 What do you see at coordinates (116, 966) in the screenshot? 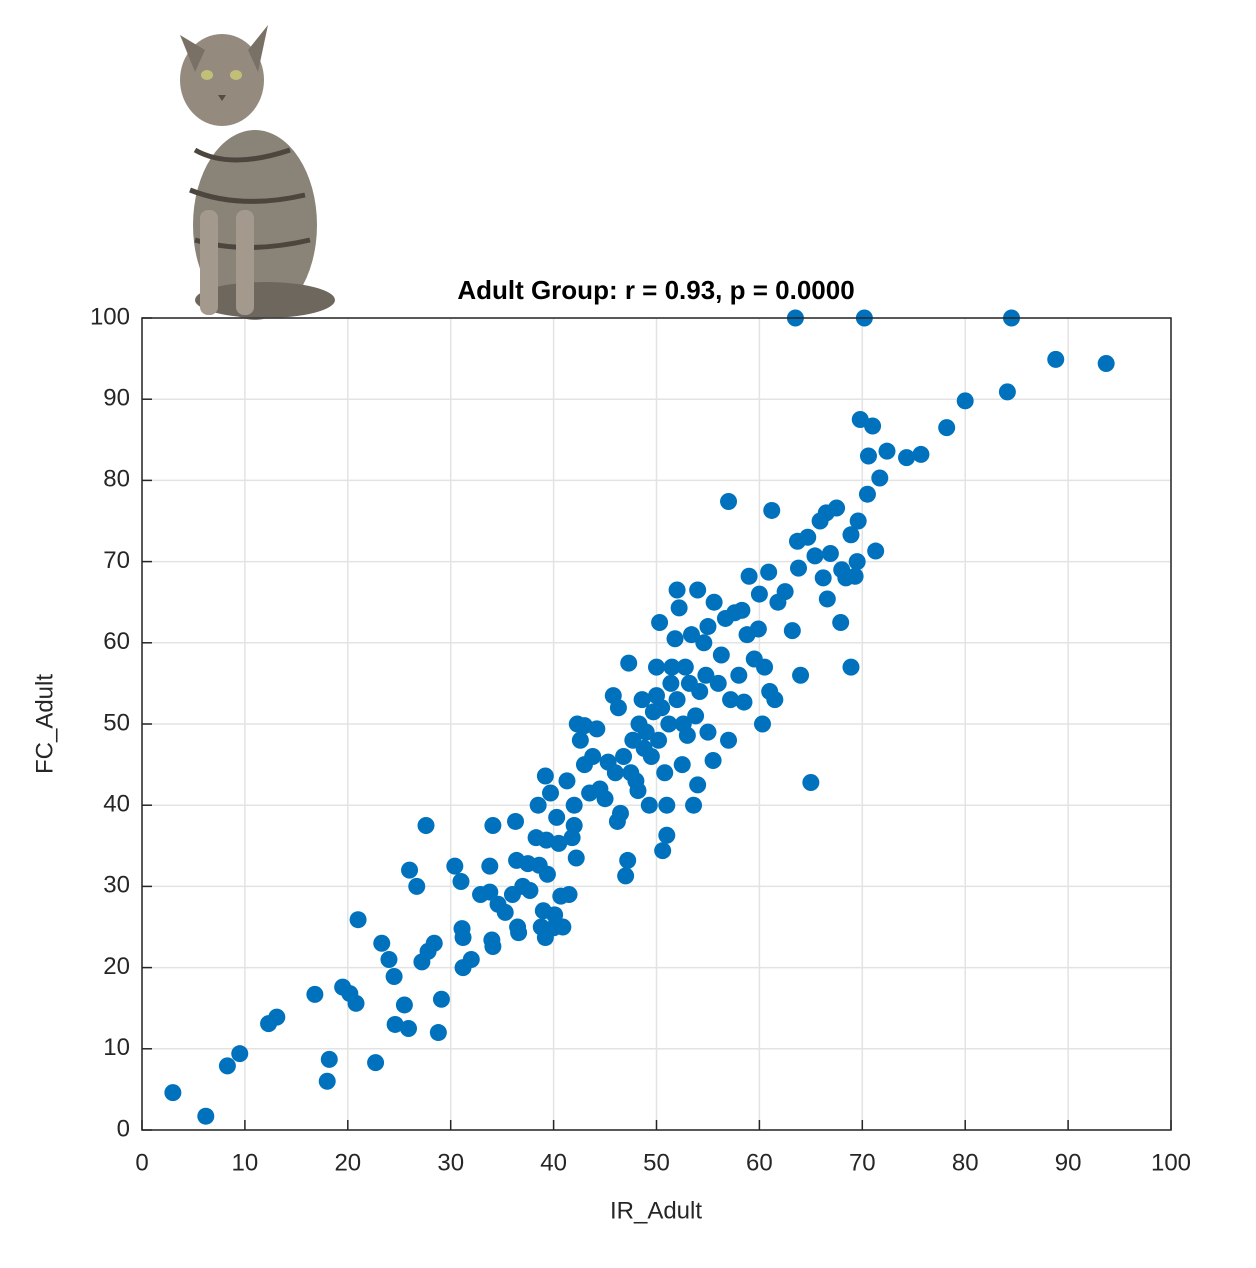
I see `y-tick-label: 20` at bounding box center [116, 966].